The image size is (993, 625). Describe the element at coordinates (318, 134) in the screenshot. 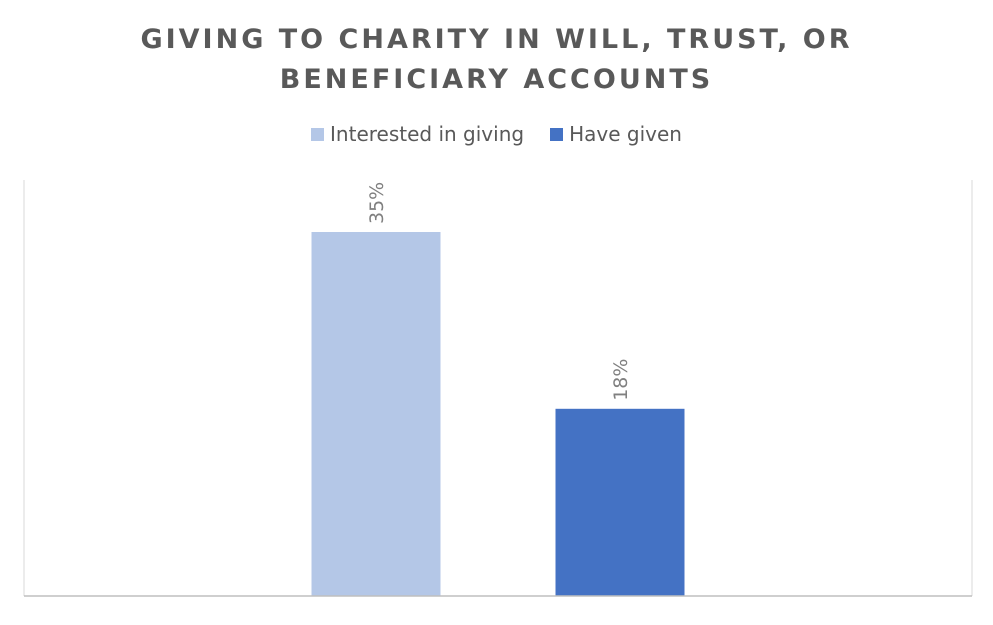

I see `legend-swatch-interested` at that location.